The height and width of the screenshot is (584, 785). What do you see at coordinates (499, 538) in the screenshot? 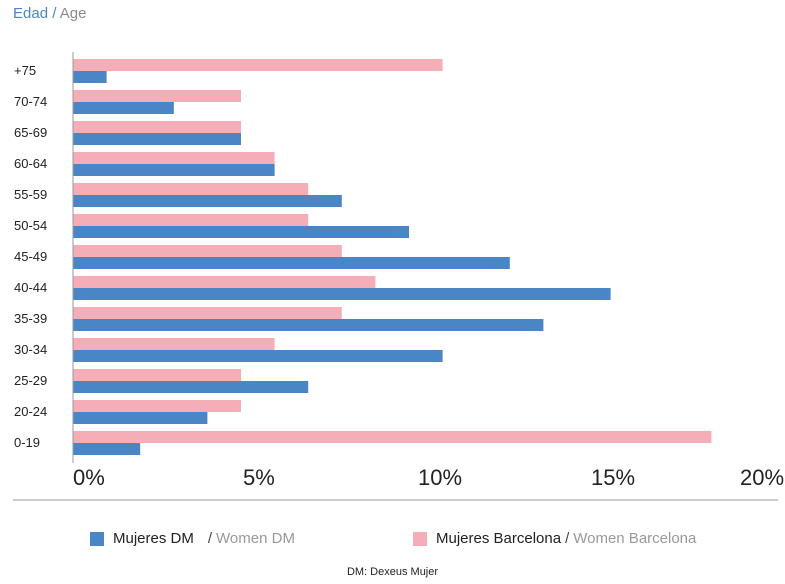
I see `legend-label-es-bcn: Mujeres Barcelona` at bounding box center [499, 538].